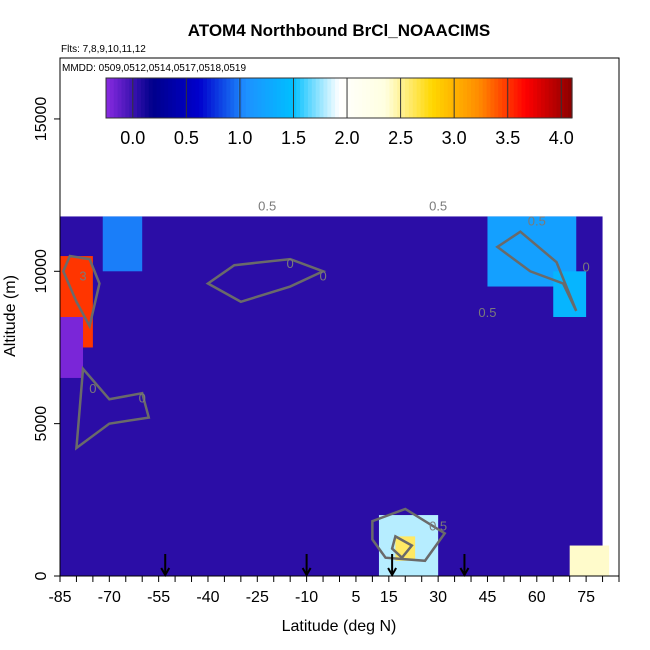  I want to click on y-tick-label: 10000, so click(41, 271).